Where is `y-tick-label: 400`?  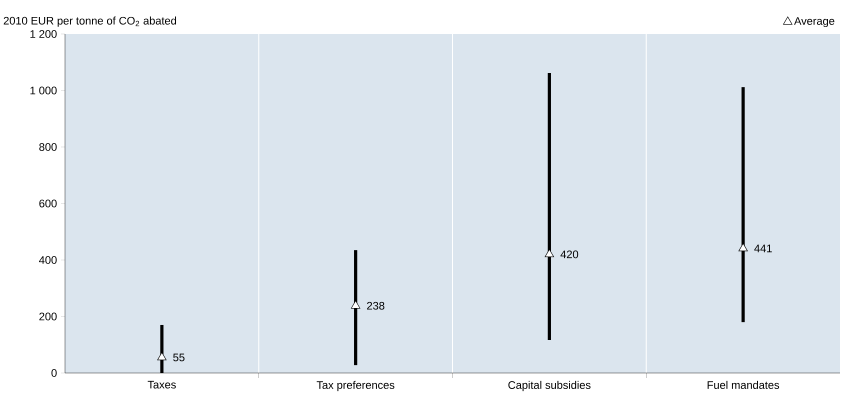 y-tick-label: 400 is located at coordinates (48, 260).